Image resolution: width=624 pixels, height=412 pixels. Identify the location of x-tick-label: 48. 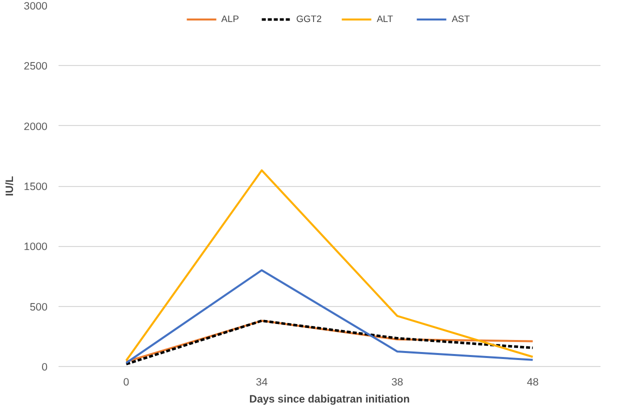
(532, 382).